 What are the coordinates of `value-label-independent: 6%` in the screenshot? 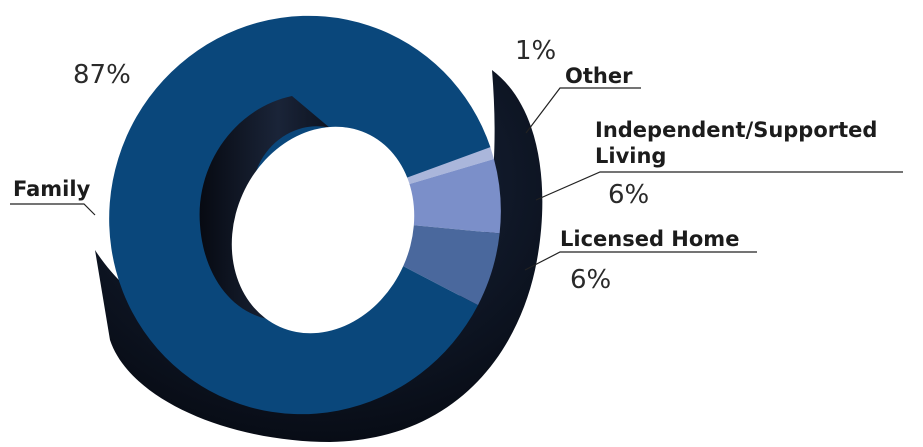 It's located at (629, 195).